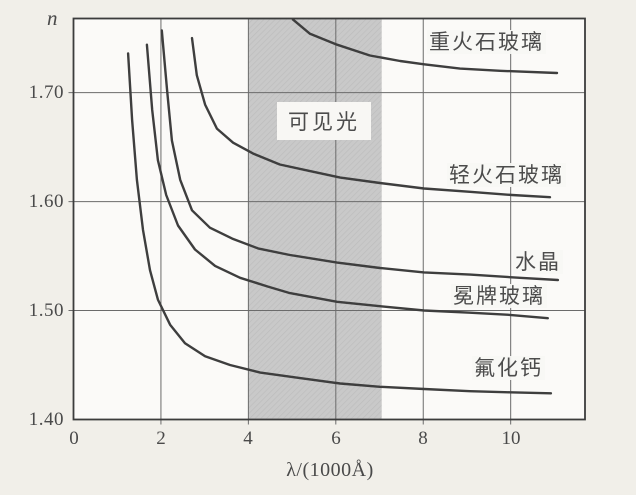 The height and width of the screenshot is (495, 636). Describe the element at coordinates (506, 175) in the screenshot. I see `curve-label-light-flint-glass: 轻火石玻璃` at that location.